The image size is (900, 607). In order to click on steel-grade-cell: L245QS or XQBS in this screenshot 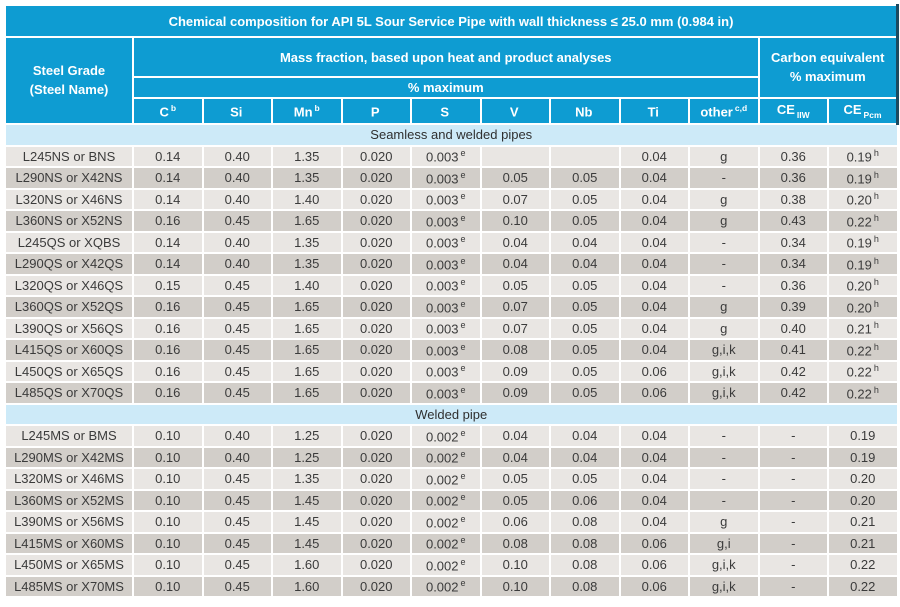, I will do `click(69, 242)`.